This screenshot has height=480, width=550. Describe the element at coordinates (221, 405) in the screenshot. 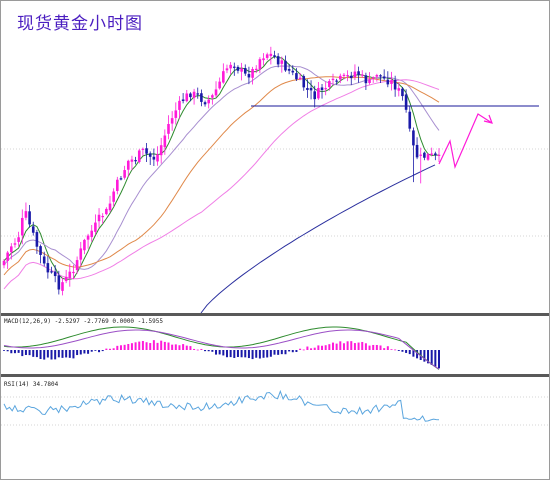

I see `rsi-line` at that location.